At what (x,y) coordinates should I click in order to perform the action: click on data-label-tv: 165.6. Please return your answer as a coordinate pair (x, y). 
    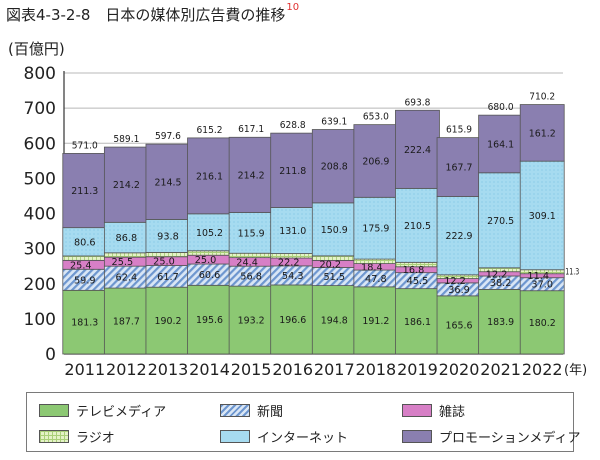
    Looking at the image, I should click on (459, 325).